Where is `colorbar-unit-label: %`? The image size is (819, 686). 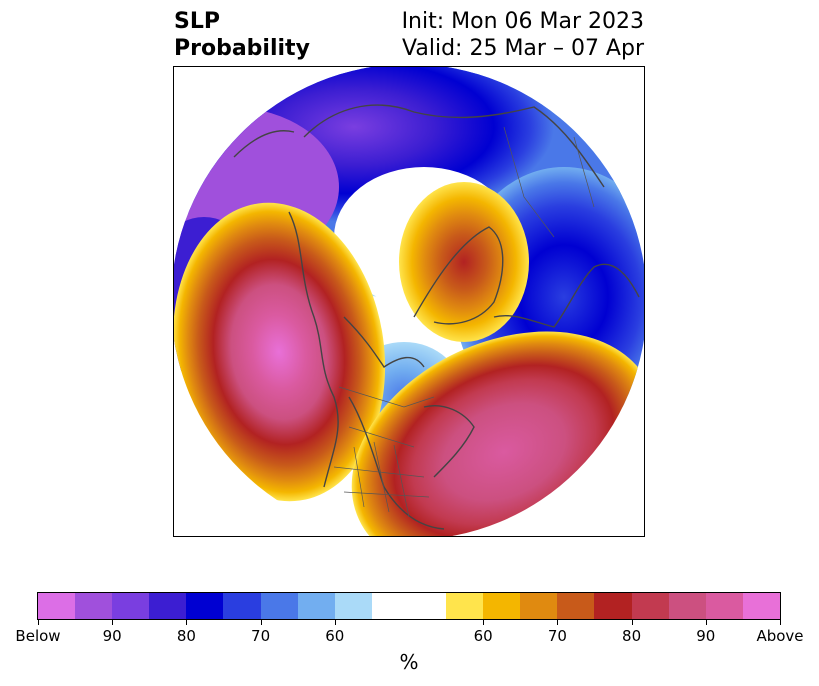 colorbar-unit-label: % is located at coordinates (409, 662).